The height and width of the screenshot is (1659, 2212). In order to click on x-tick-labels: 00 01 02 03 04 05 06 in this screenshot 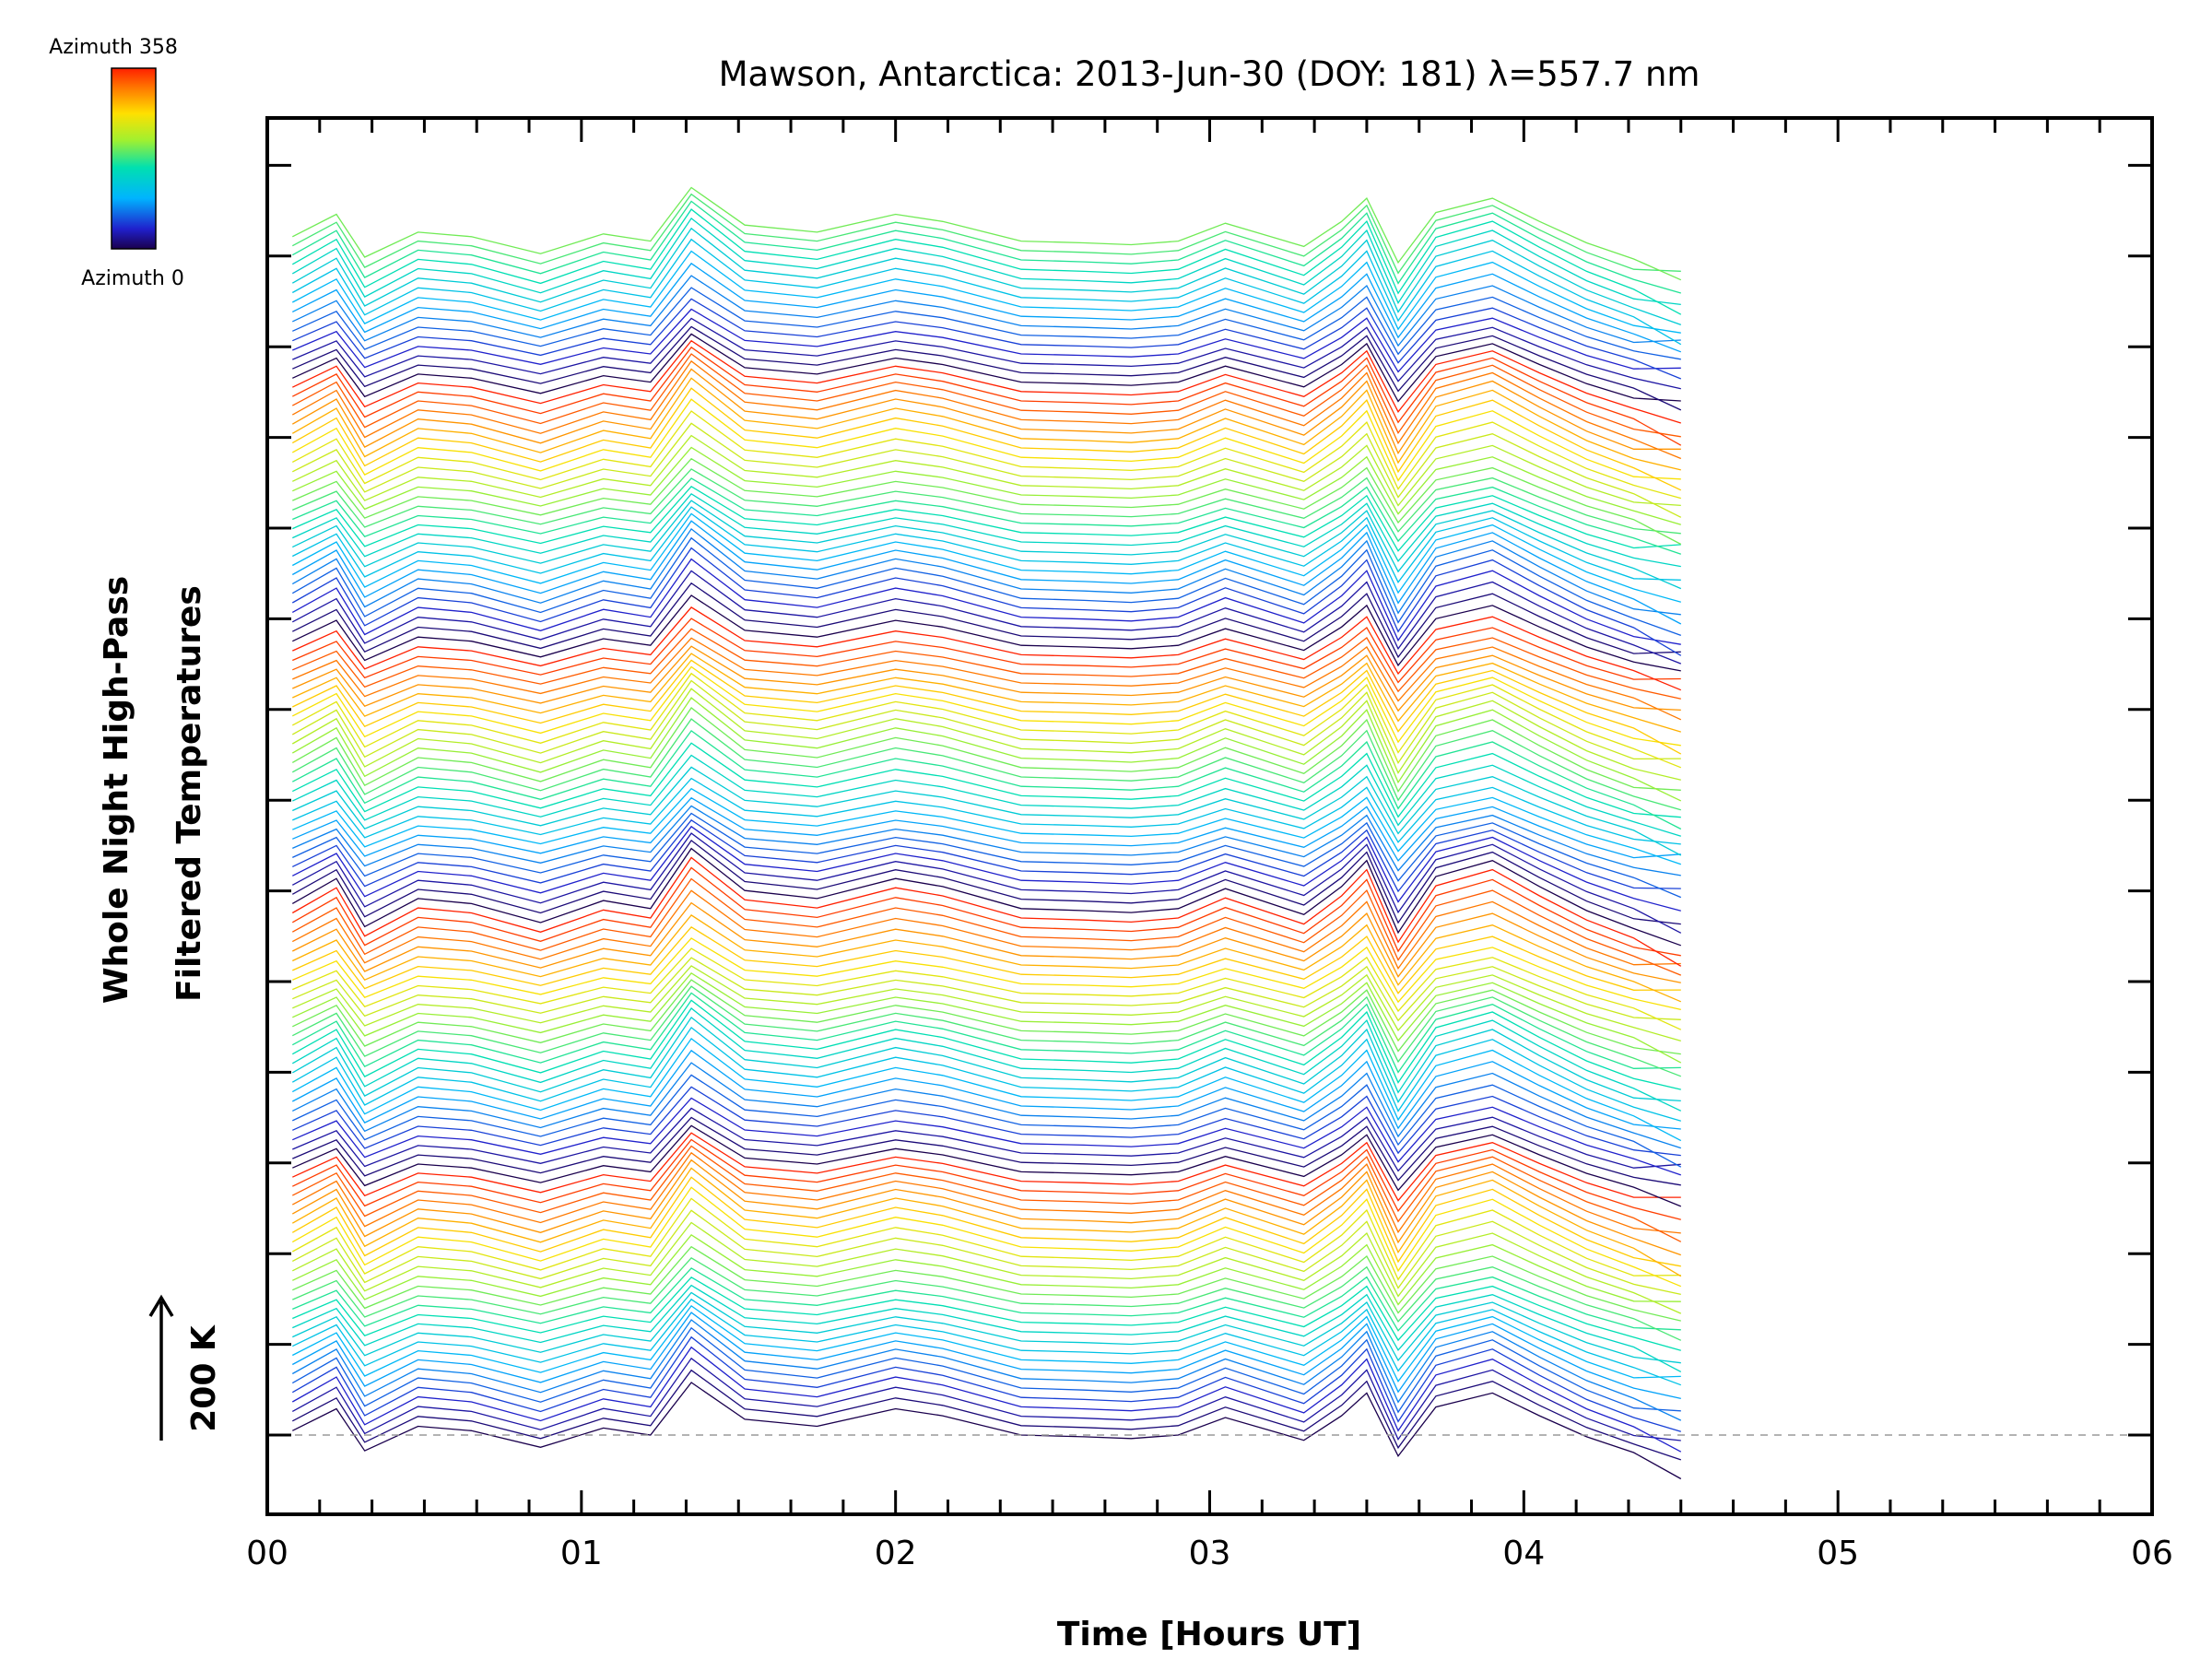, I will do `click(1209, 1553)`.